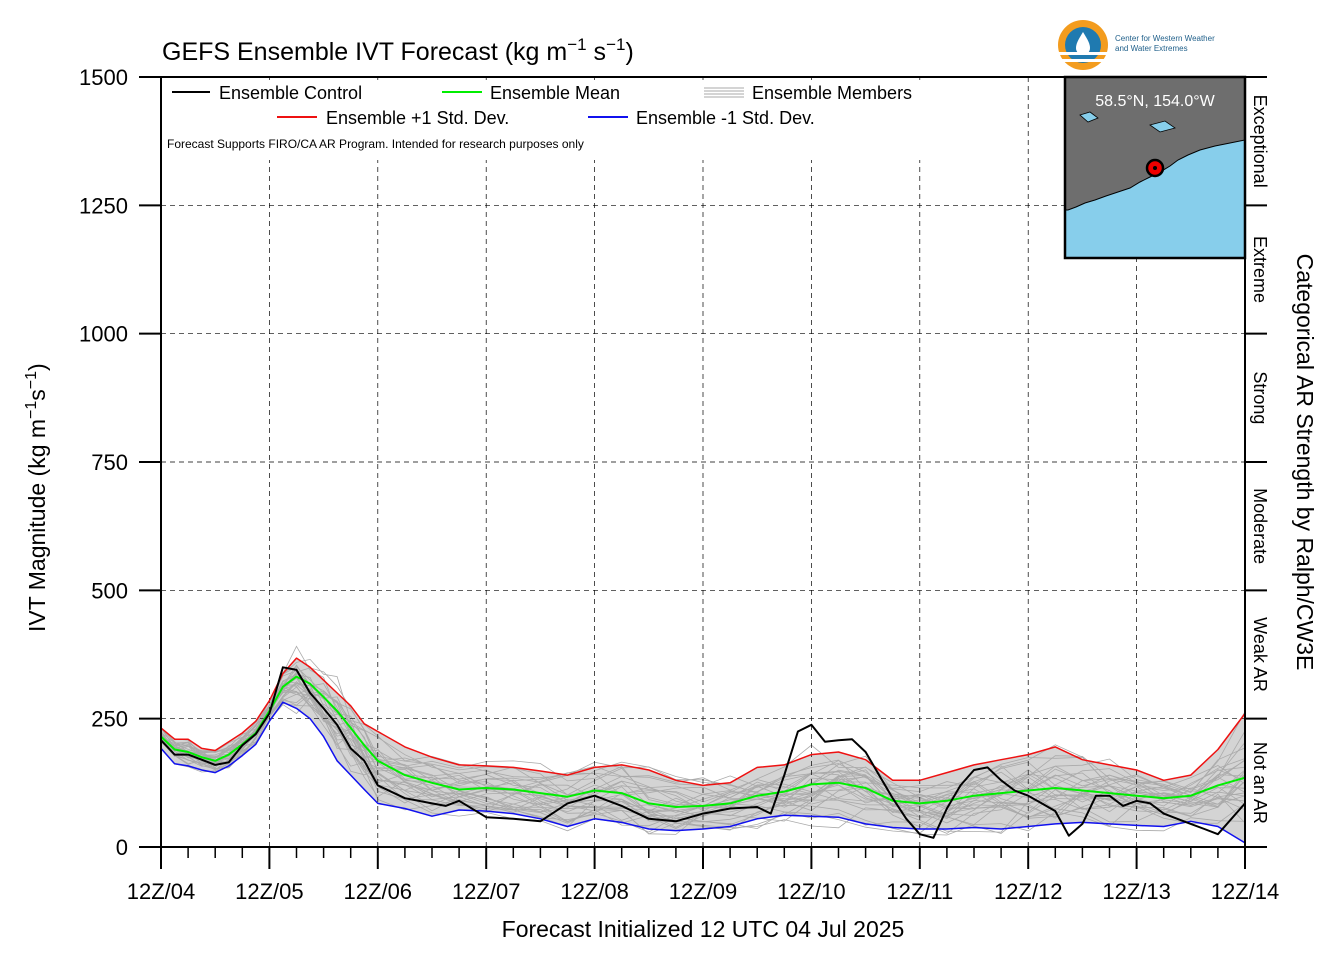 Image resolution: width=1336 pixels, height=962 pixels. Describe the element at coordinates (122, 847) in the screenshot. I see `y-tick-label: 0` at that location.